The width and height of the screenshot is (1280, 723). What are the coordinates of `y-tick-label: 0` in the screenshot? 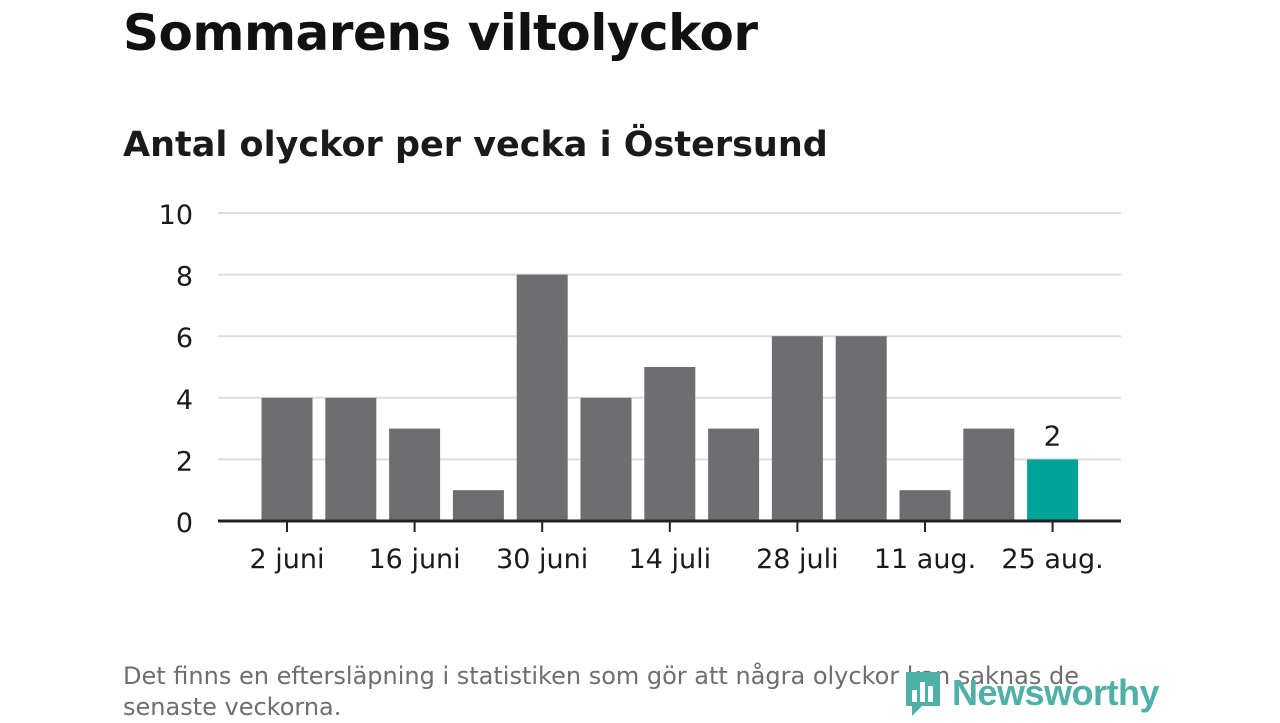 It's located at (184, 523).